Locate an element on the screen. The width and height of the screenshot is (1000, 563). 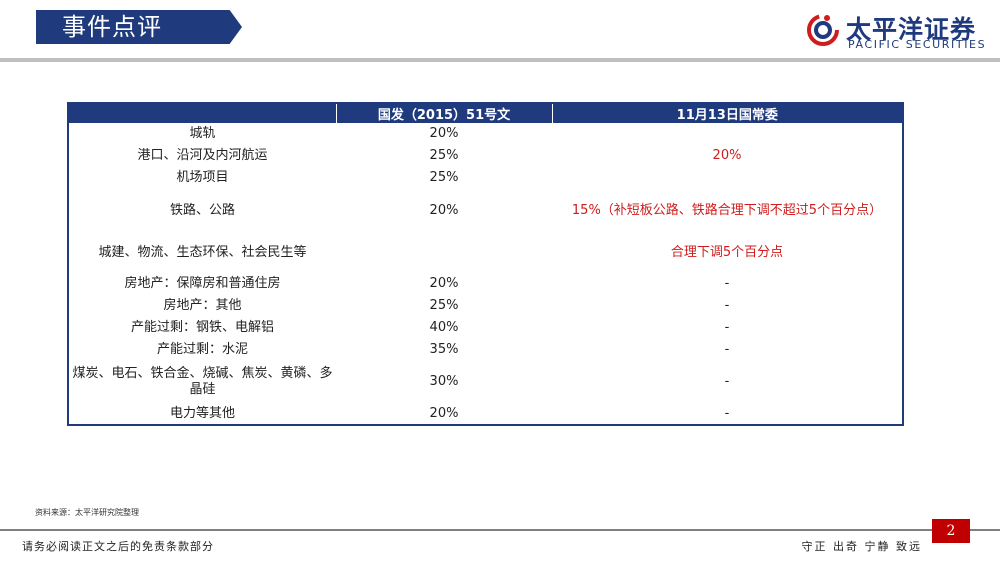
table-row: 城建、物流、生态环保、社会民生等 合理下调5个百分点 is located at coordinates (485, 253).